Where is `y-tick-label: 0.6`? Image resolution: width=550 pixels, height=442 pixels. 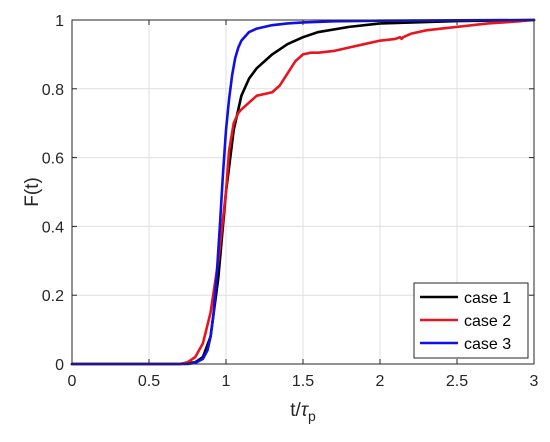 y-tick-label: 0.6 is located at coordinates (53, 159).